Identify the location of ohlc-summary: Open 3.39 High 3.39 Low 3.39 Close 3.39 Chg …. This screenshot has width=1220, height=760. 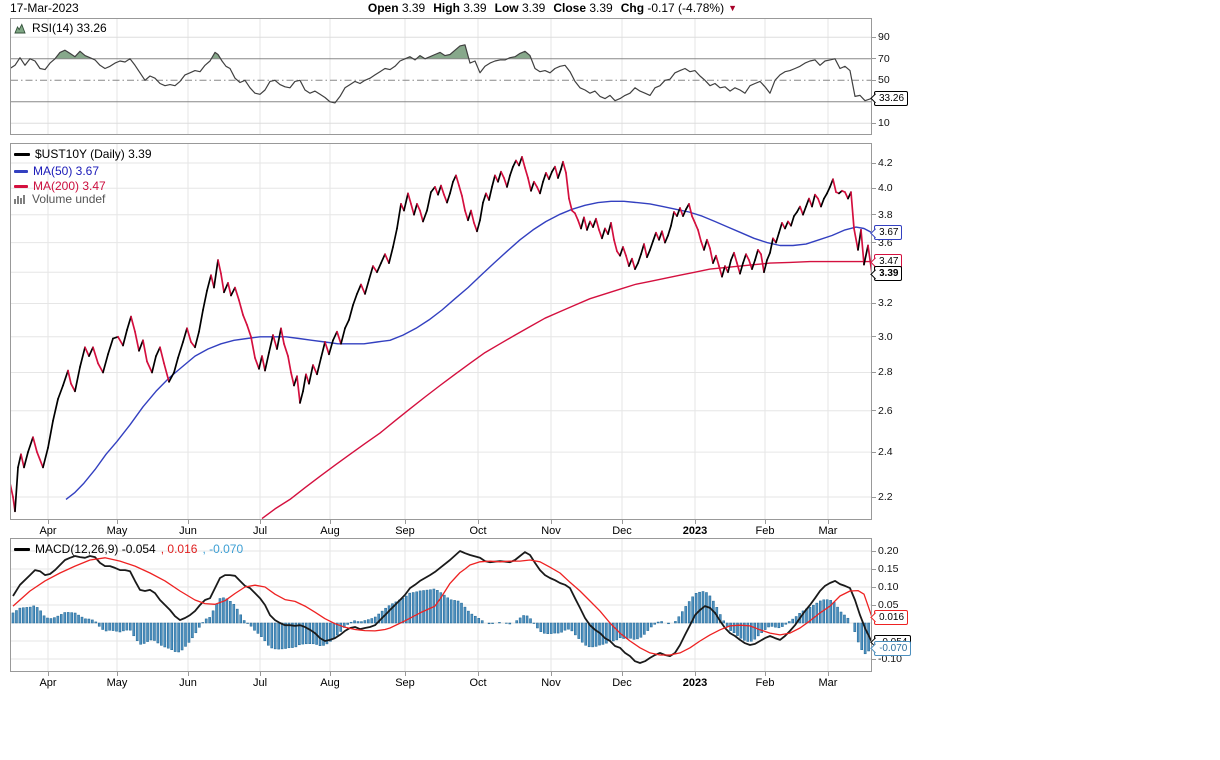
(552, 8).